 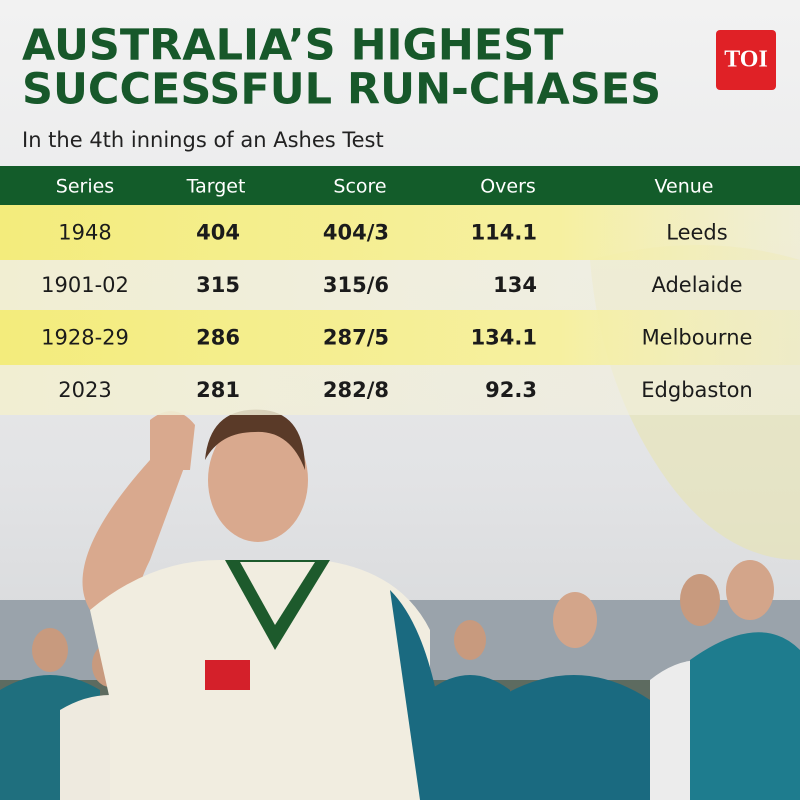 What do you see at coordinates (504, 338) in the screenshot?
I see `table-cell: 134.1` at bounding box center [504, 338].